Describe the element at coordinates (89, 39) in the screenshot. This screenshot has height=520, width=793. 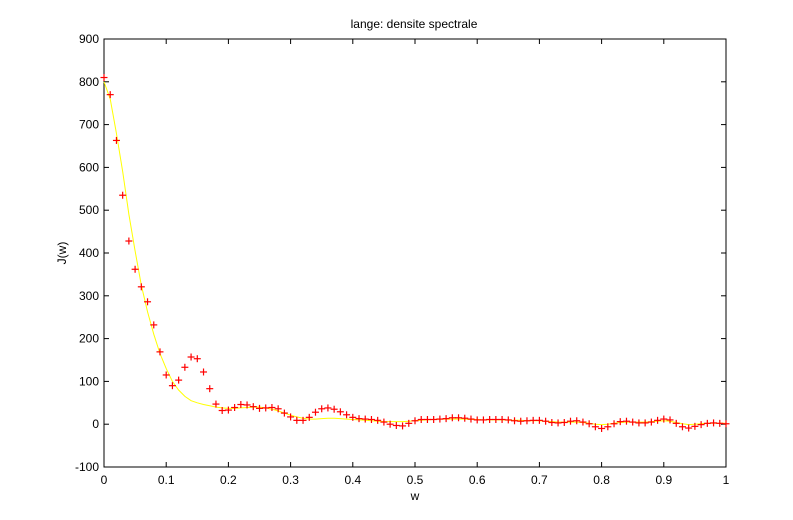
I see `y-tick-label: 900` at that location.